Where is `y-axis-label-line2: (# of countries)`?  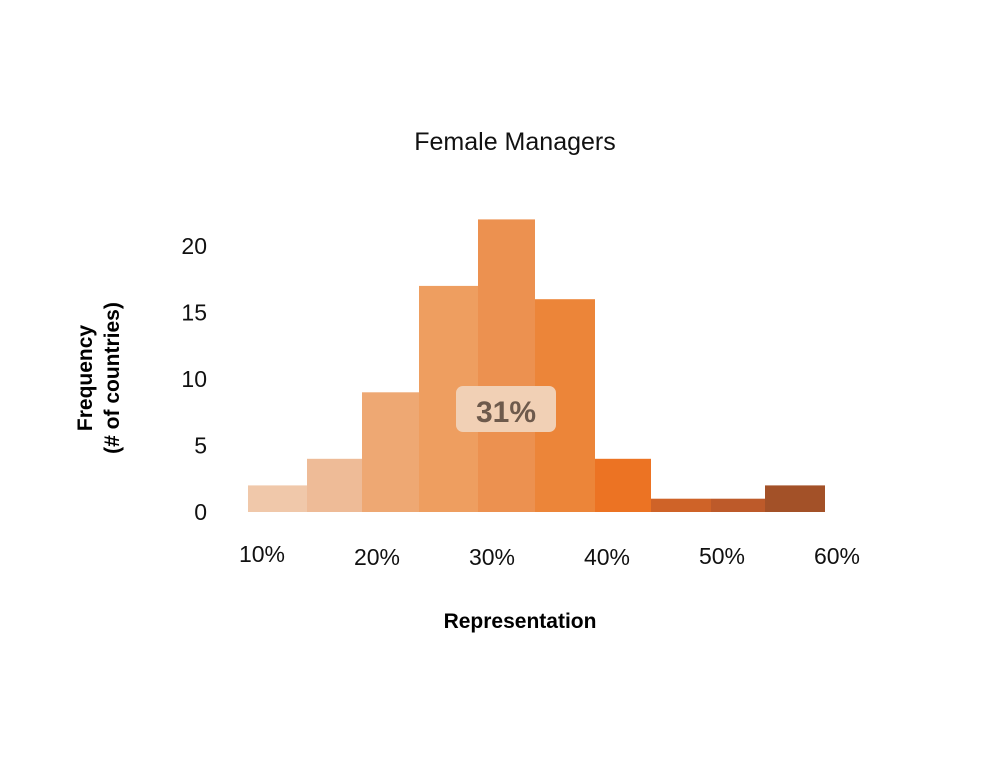 y-axis-label-line2: (# of countries) is located at coordinates (112, 378).